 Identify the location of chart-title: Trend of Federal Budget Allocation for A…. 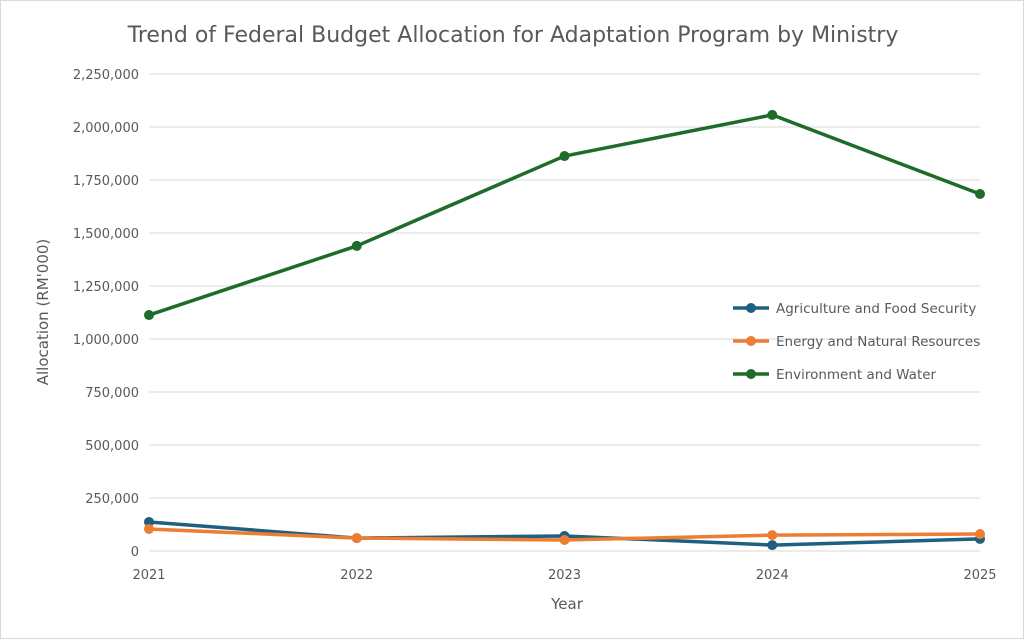
(513, 35).